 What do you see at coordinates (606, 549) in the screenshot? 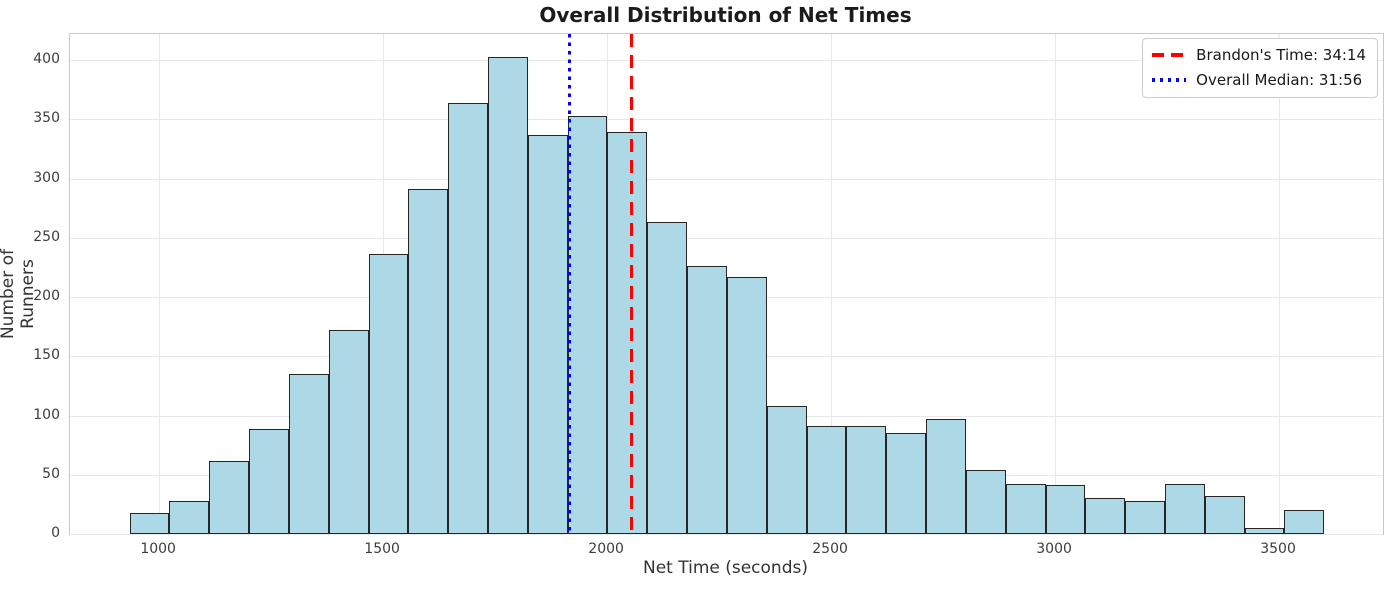
I see `x-tick-label: 2000` at bounding box center [606, 549].